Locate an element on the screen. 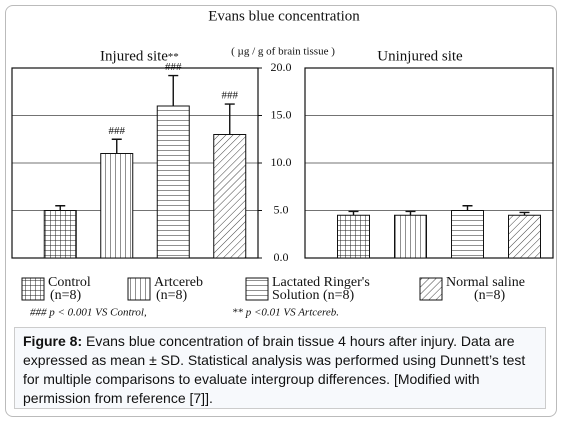 The width and height of the screenshot is (564, 424). footnote: ** p <0.01 VS Artcereb. is located at coordinates (285, 313).